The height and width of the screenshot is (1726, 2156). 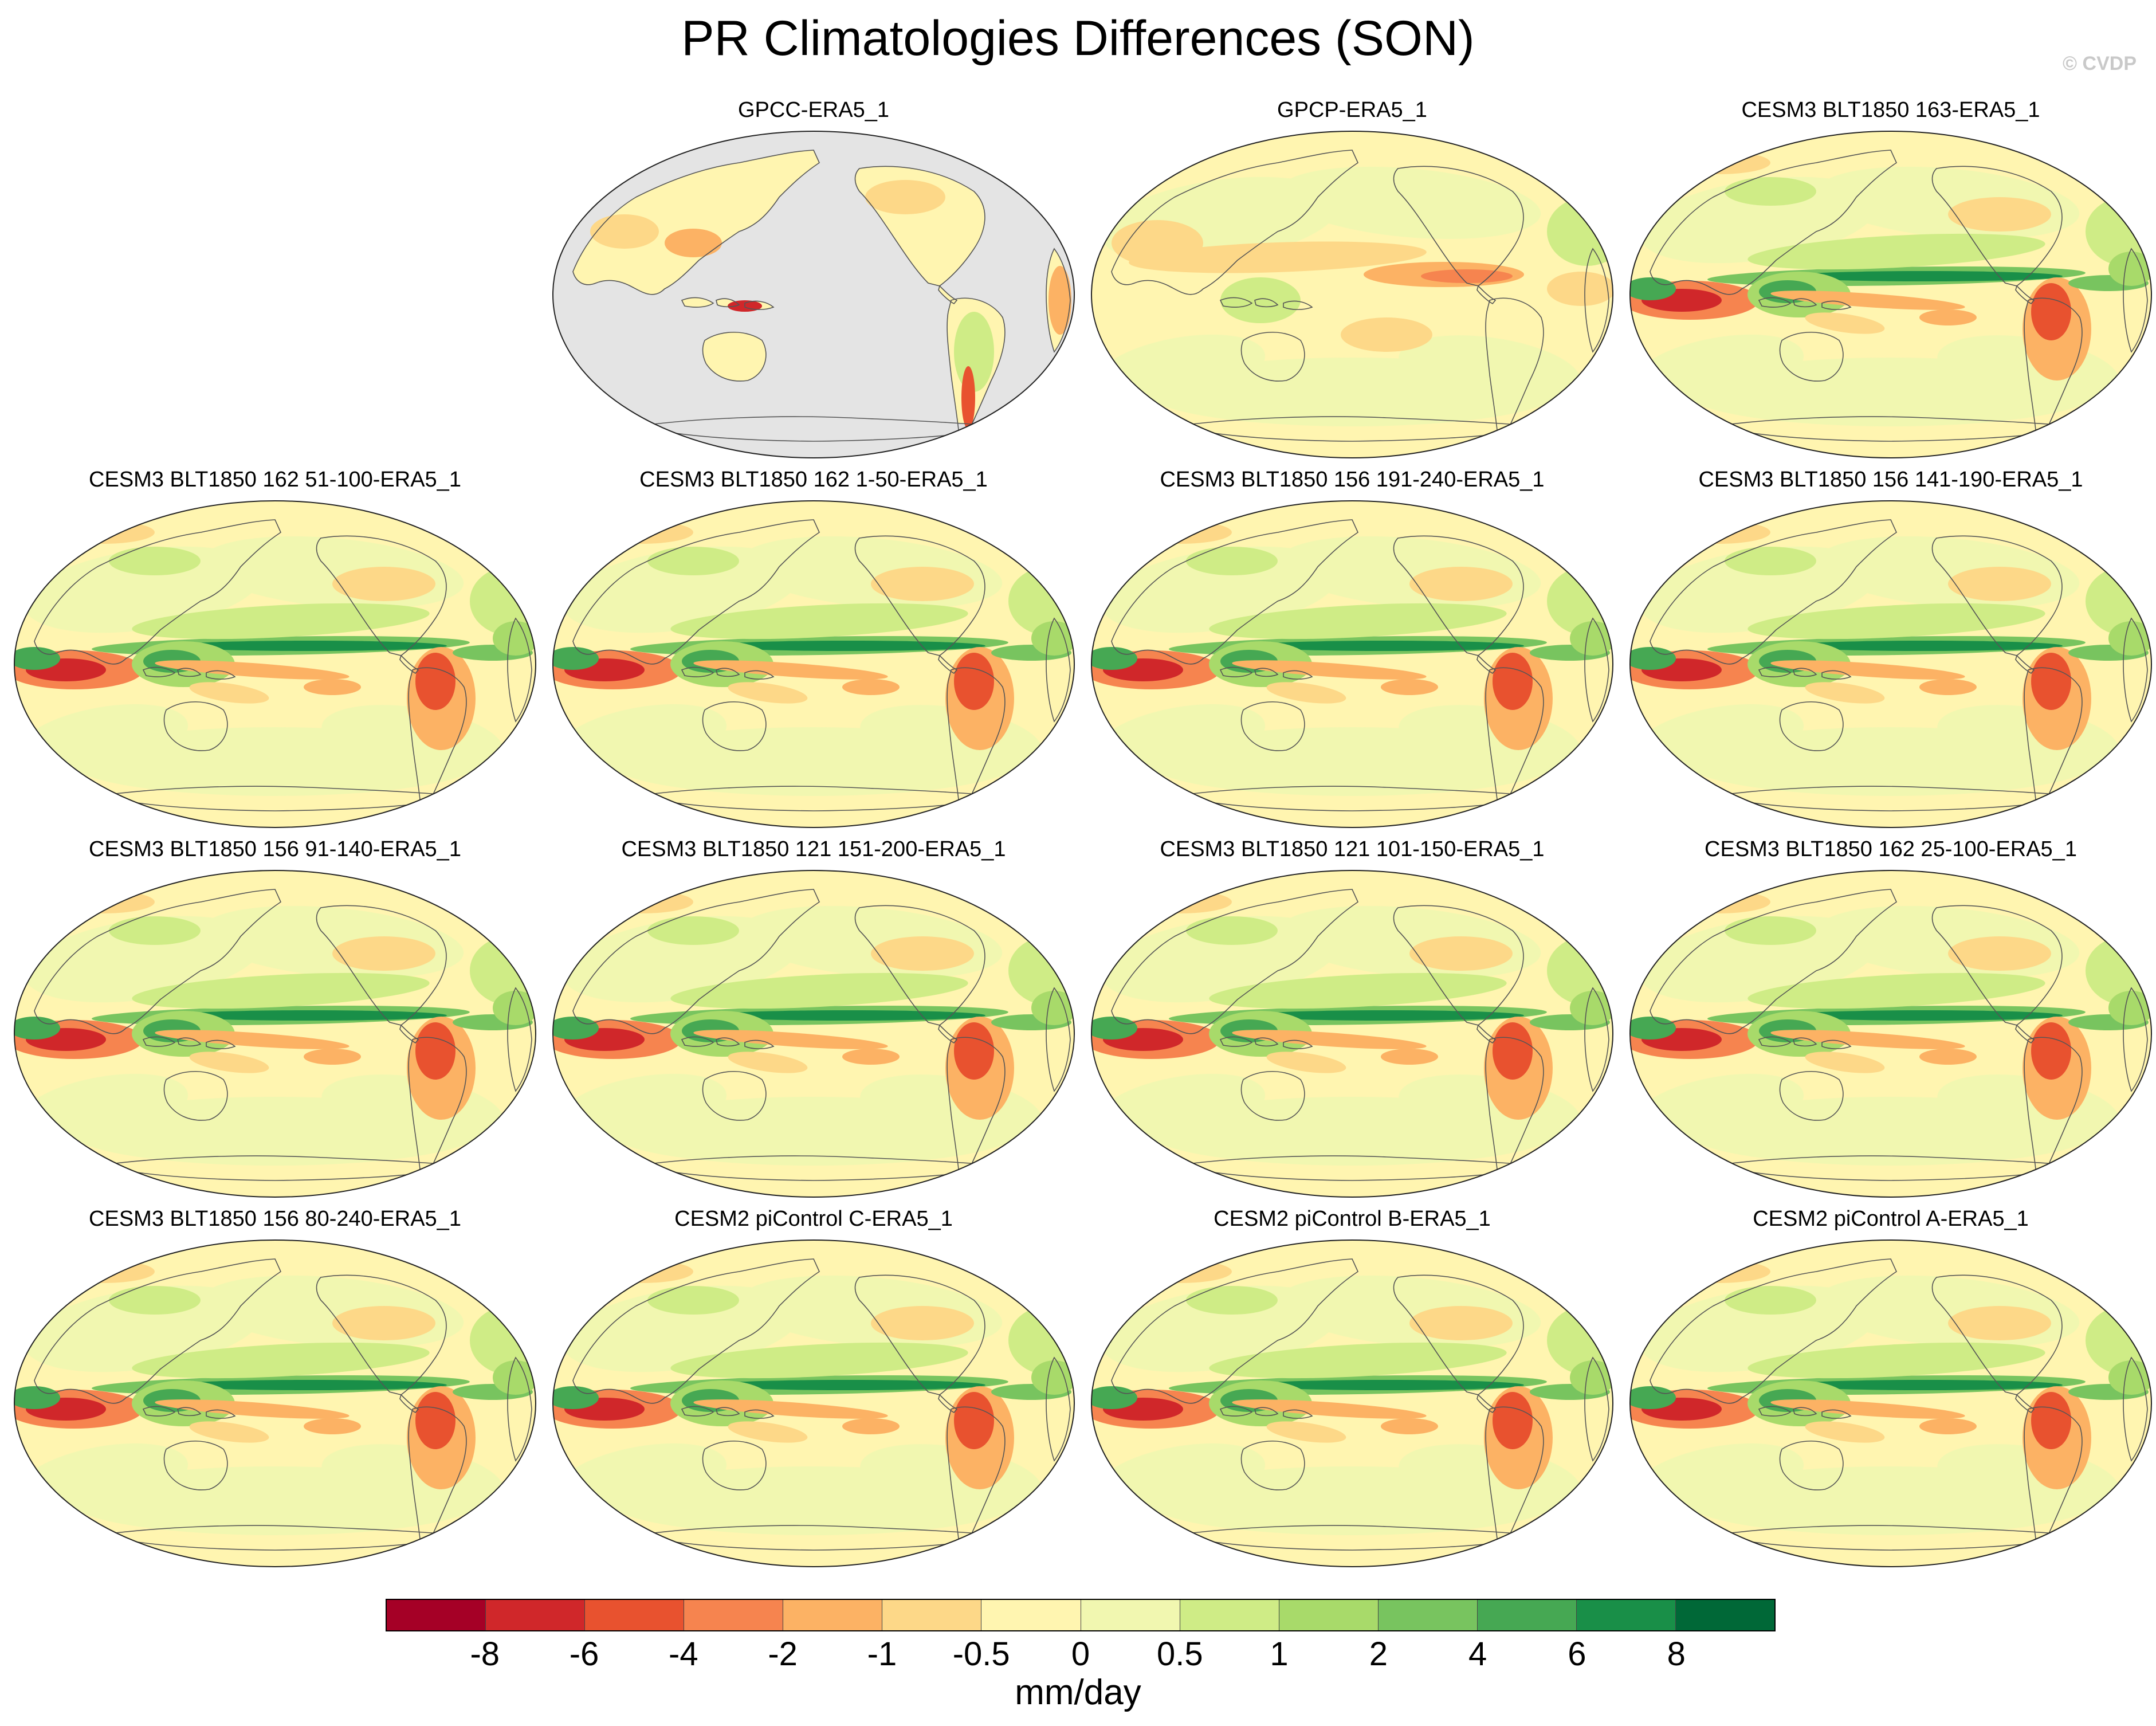 What do you see at coordinates (981, 1654) in the screenshot?
I see `colorbar-tick-label: -0.5` at bounding box center [981, 1654].